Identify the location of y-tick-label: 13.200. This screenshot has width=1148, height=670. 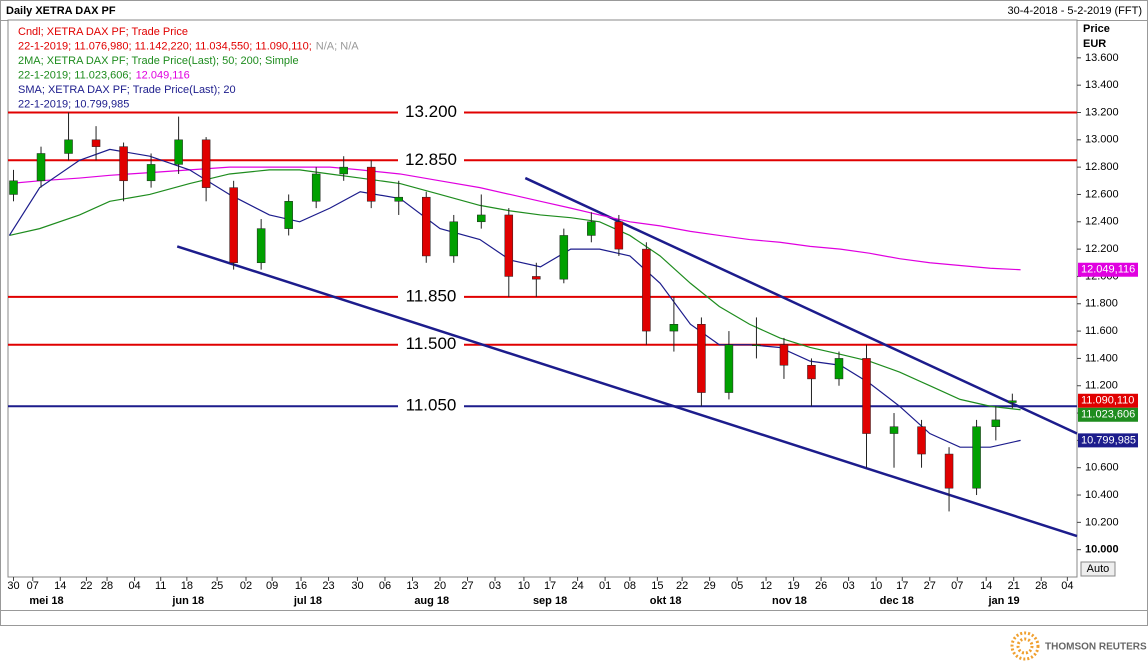
(1102, 112).